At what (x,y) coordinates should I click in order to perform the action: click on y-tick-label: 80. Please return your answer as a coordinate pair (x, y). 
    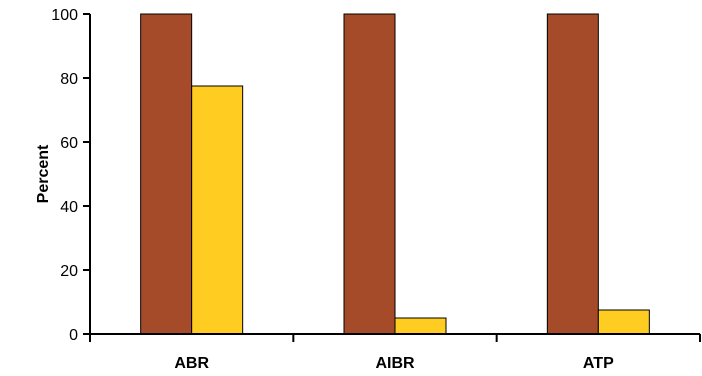
    Looking at the image, I should click on (69, 79).